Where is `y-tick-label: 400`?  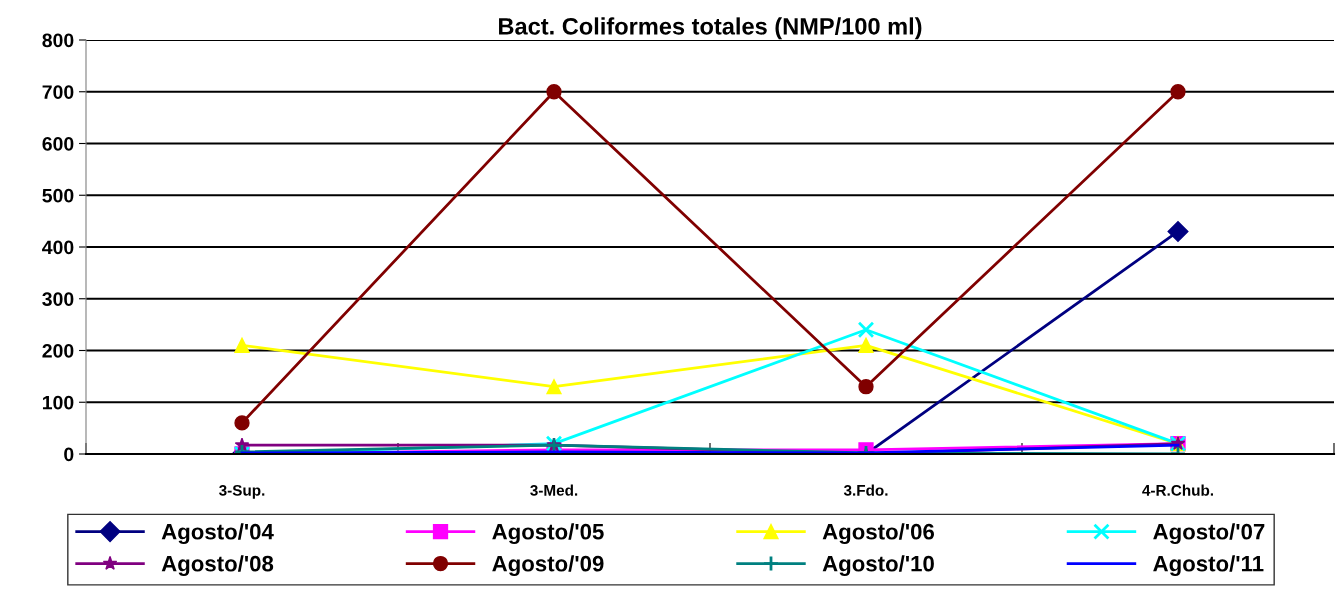 y-tick-label: 400 is located at coordinates (58, 247).